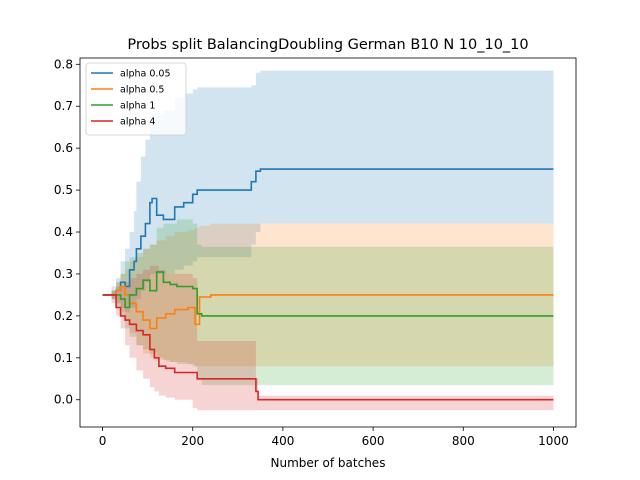 The width and height of the screenshot is (640, 480). What do you see at coordinates (103, 441) in the screenshot?
I see `x-tick-label: 0` at bounding box center [103, 441].